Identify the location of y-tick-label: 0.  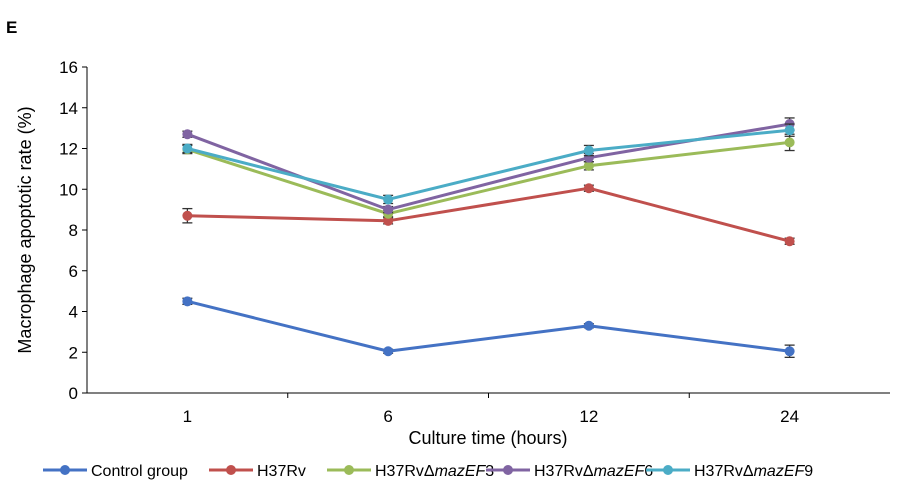
(73, 393).